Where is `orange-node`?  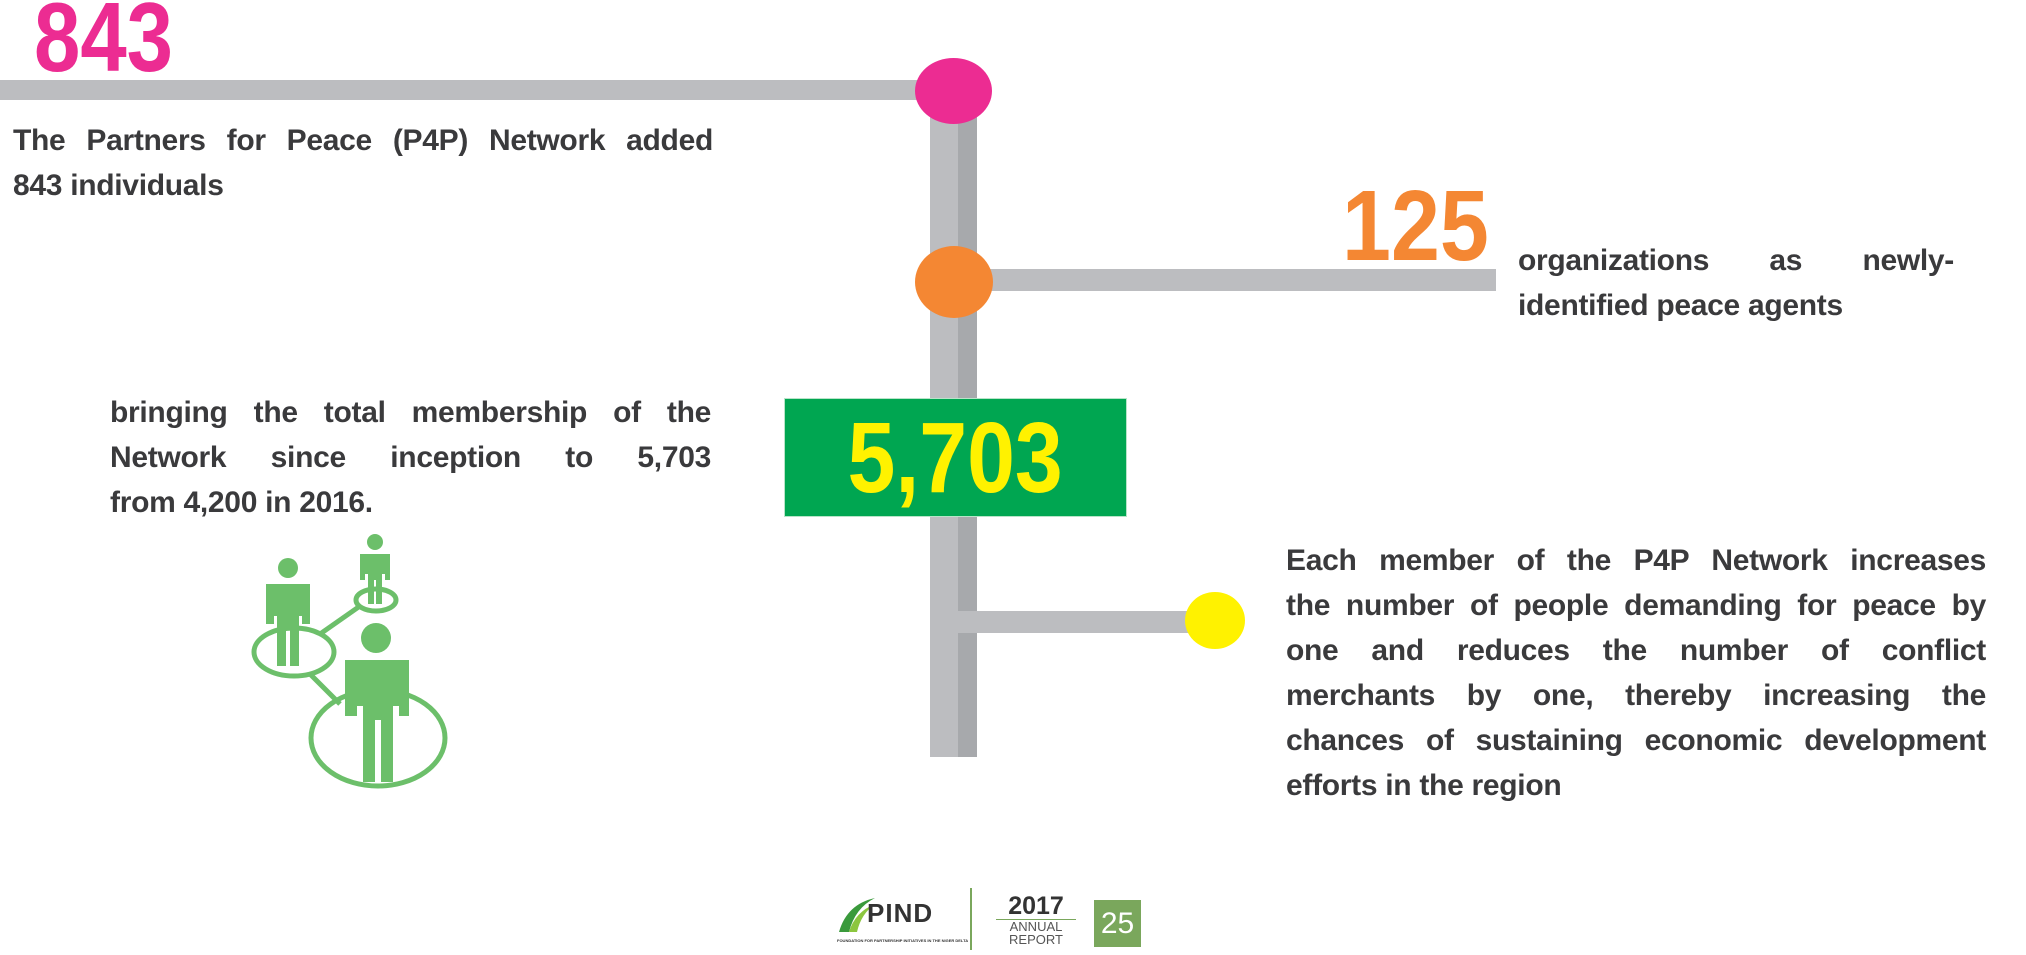 orange-node is located at coordinates (954, 282).